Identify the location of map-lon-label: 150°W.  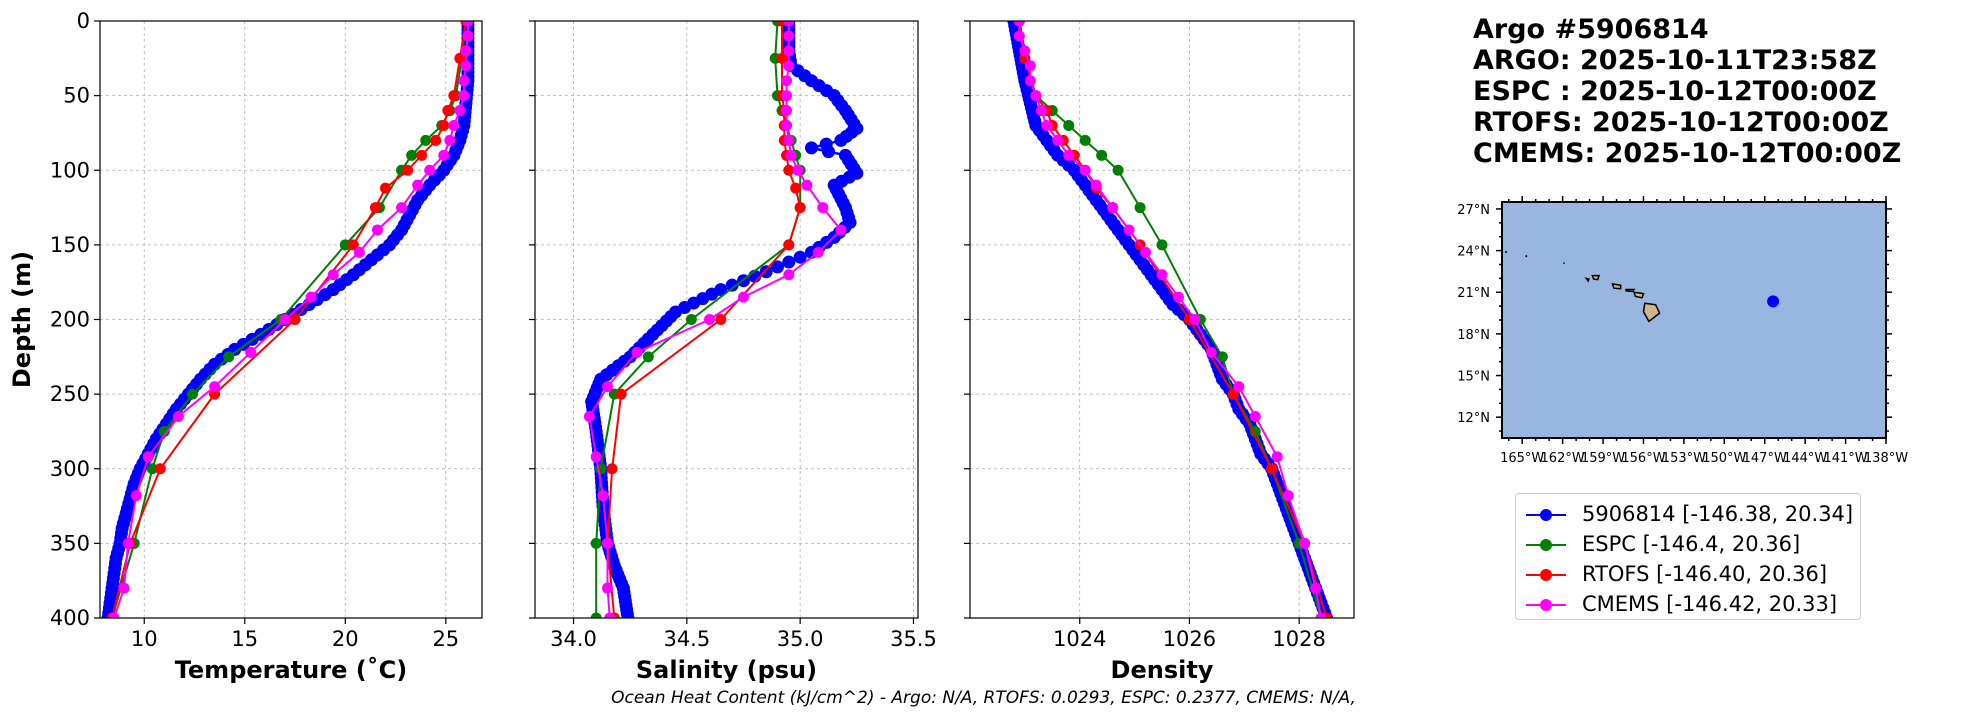
(1724, 458).